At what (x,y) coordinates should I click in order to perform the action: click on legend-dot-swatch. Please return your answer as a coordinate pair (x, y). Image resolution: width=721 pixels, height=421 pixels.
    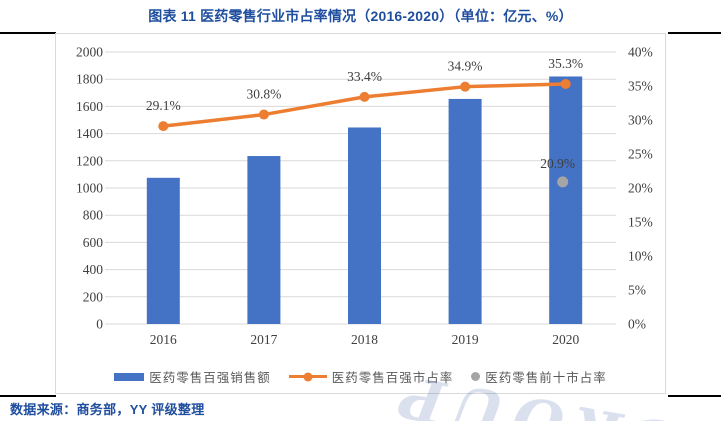
    Looking at the image, I should click on (476, 376).